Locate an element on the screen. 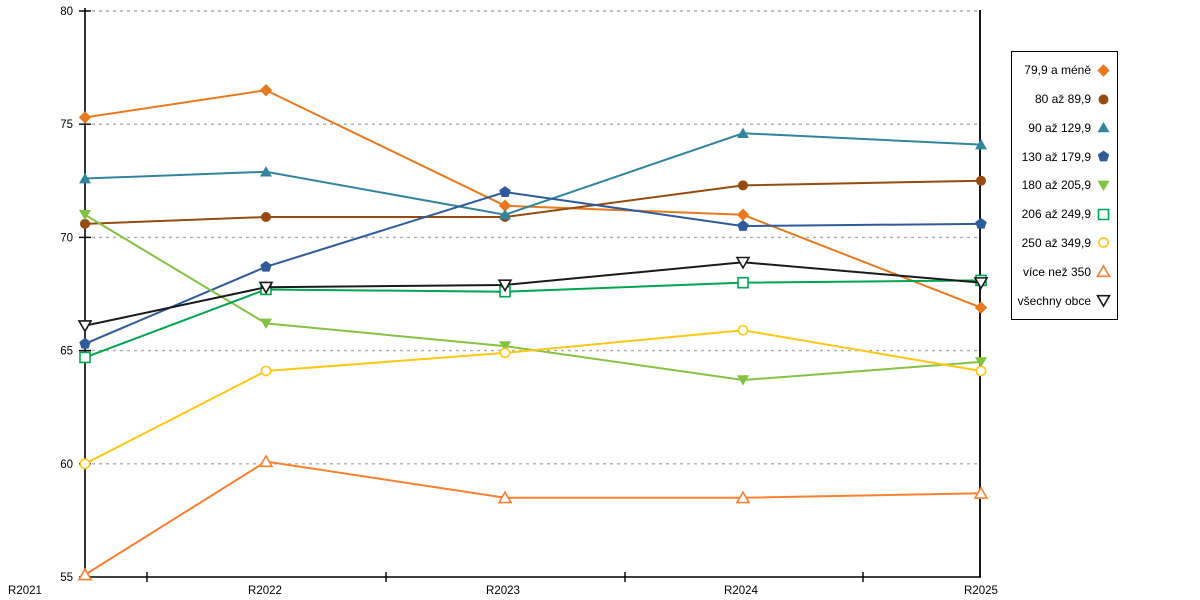 The image size is (1200, 600). legend-item-label: 80 až 89,9 is located at coordinates (1062, 99).